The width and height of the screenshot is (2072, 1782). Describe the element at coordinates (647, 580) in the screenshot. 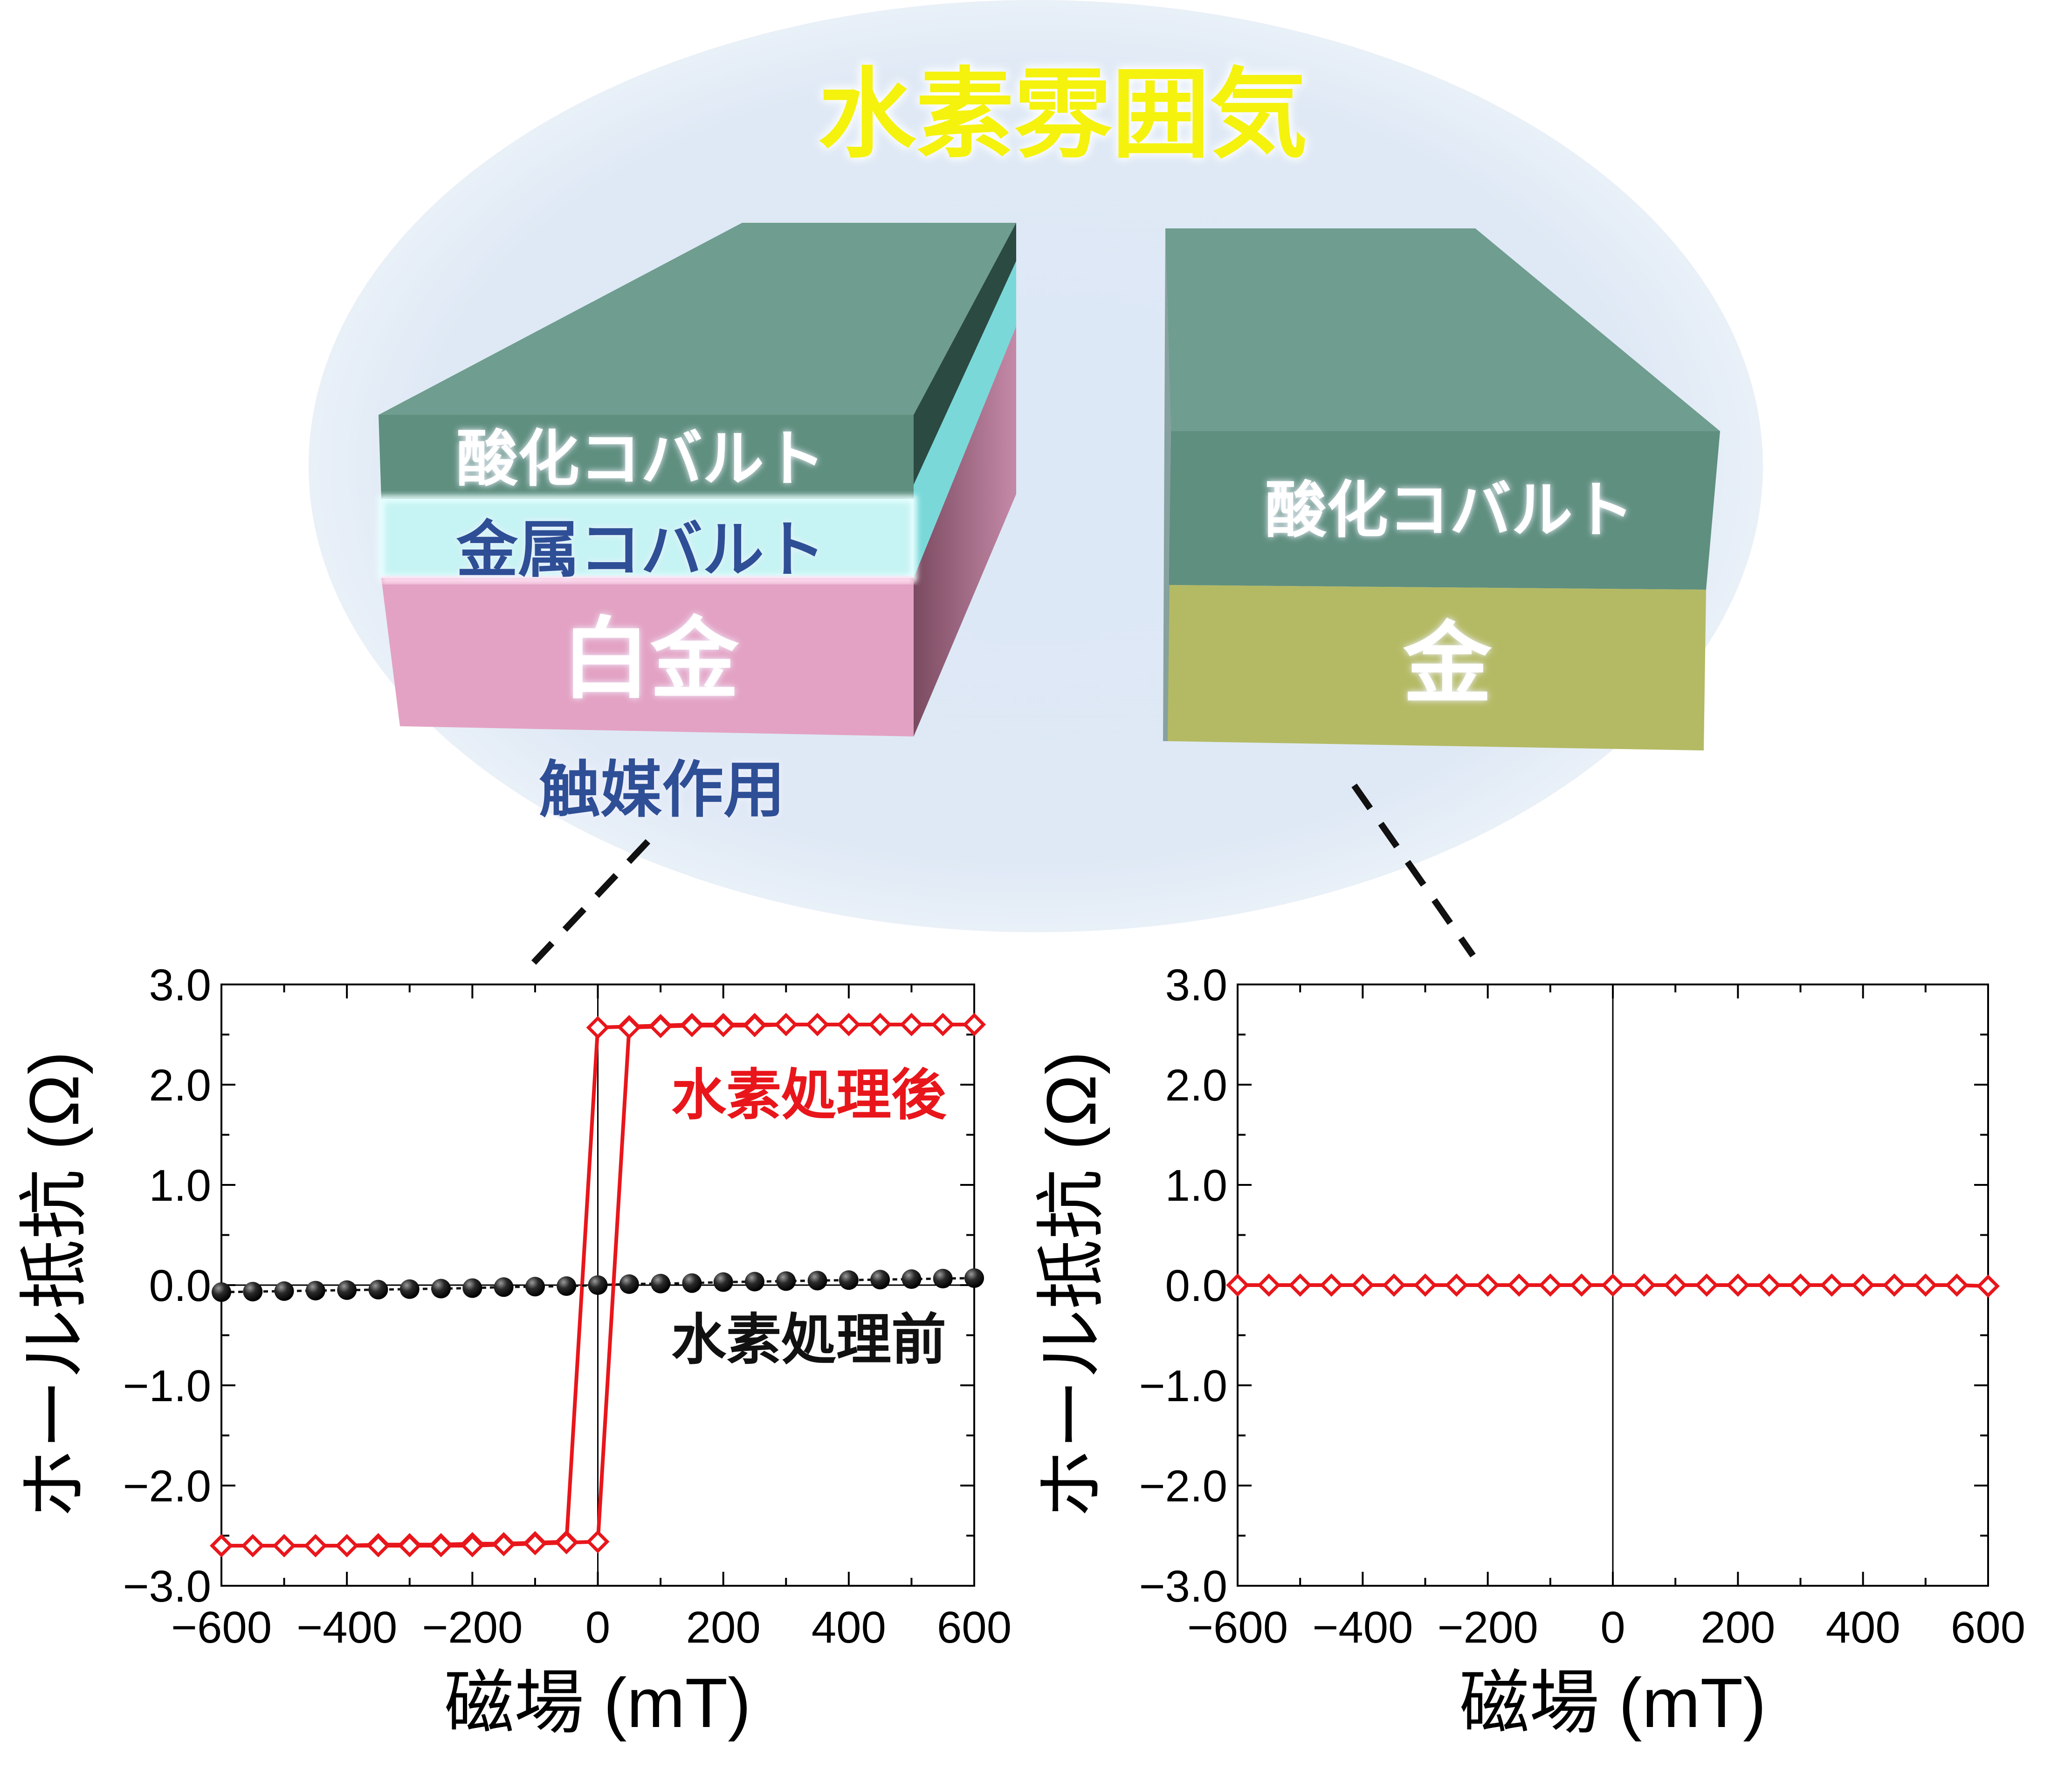

I see `left-layer-platinum-glow` at that location.